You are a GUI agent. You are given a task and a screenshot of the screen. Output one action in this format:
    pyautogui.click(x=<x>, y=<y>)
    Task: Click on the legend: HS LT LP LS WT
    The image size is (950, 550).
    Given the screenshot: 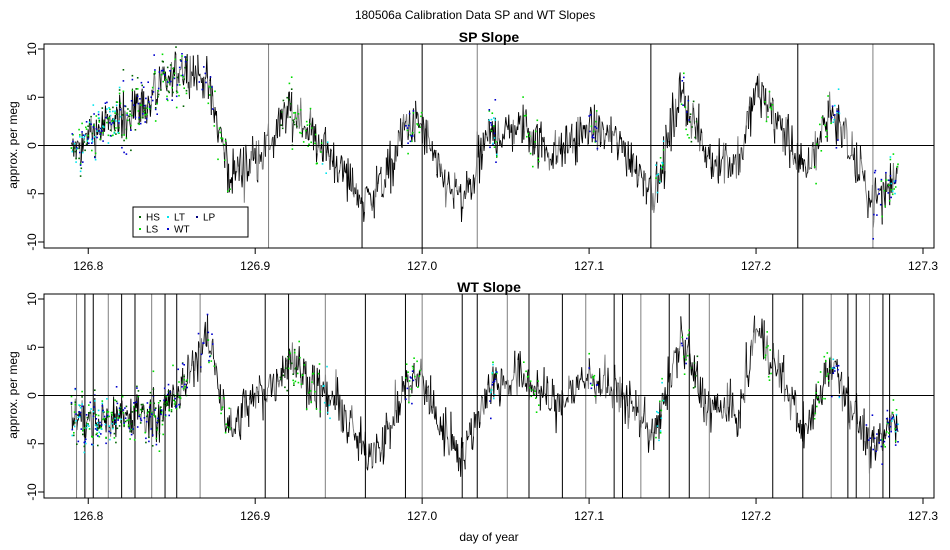 What is the action you would take?
    pyautogui.click(x=190, y=222)
    